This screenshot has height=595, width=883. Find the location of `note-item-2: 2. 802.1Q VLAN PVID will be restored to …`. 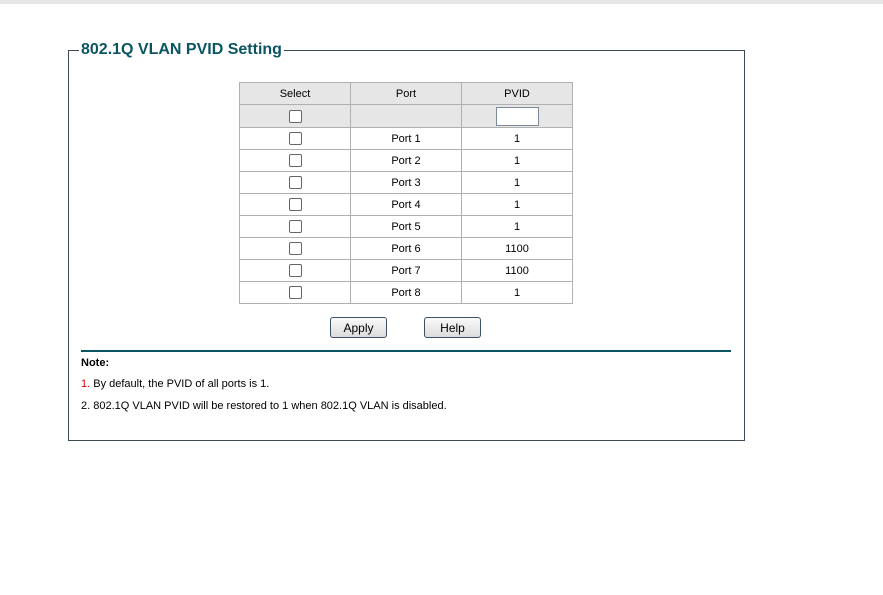

note-item-2: 2. 802.1Q VLAN PVID will be restored to … is located at coordinates (264, 406).